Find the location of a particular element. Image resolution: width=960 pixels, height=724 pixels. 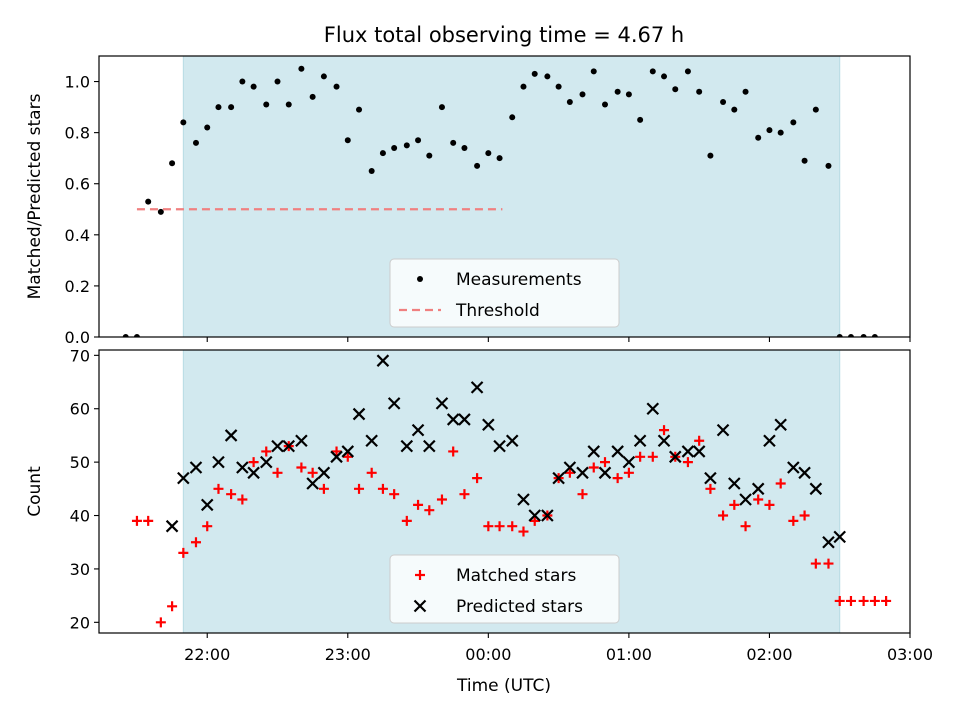

legend-box is located at coordinates (504, 589).